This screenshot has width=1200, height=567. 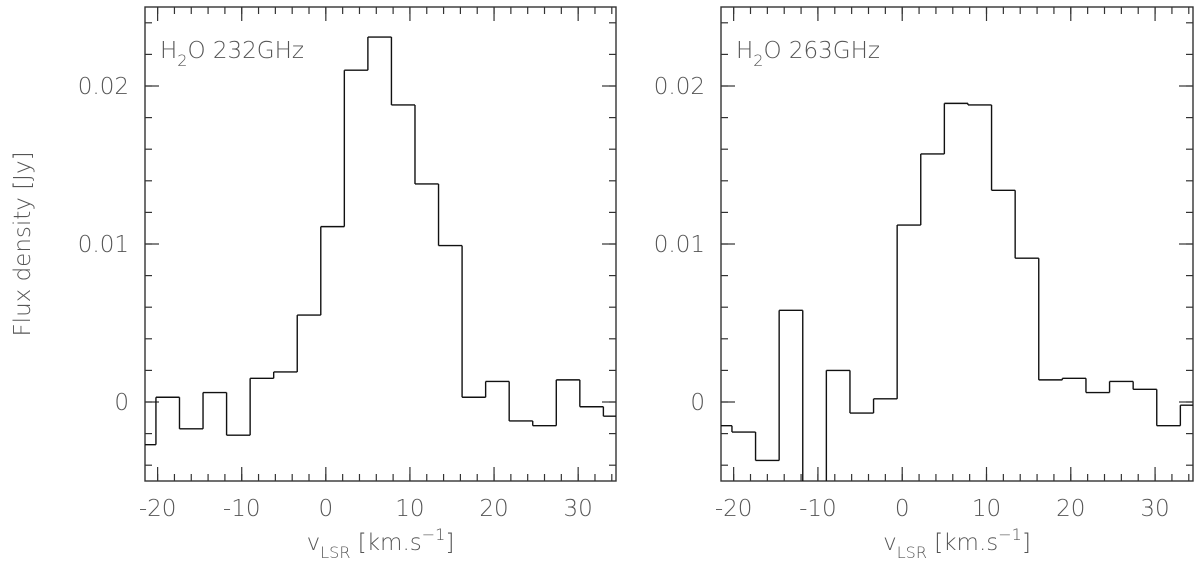 What do you see at coordinates (821, 51) in the screenshot?
I see `text-part: O 263GHz` at bounding box center [821, 51].